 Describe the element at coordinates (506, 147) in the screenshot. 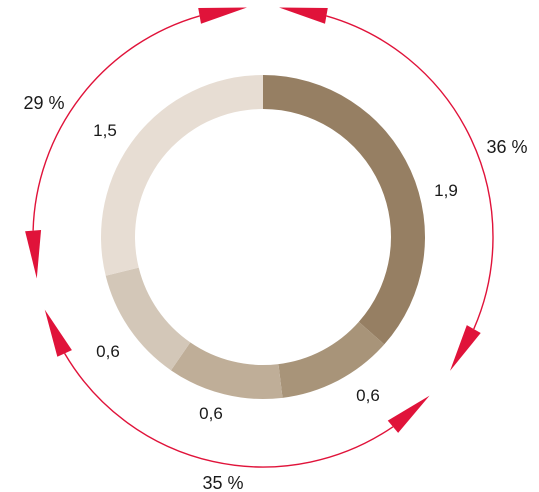

I see `group-label-1: 36 %` at that location.